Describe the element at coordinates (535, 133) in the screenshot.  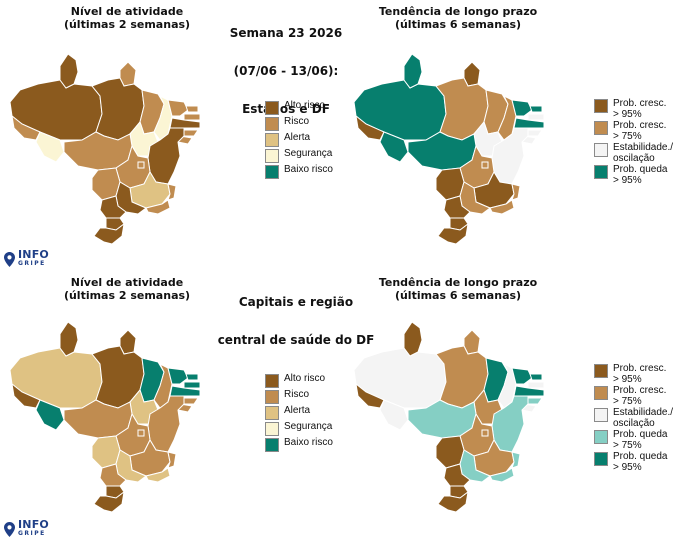
I see `state-al` at that location.